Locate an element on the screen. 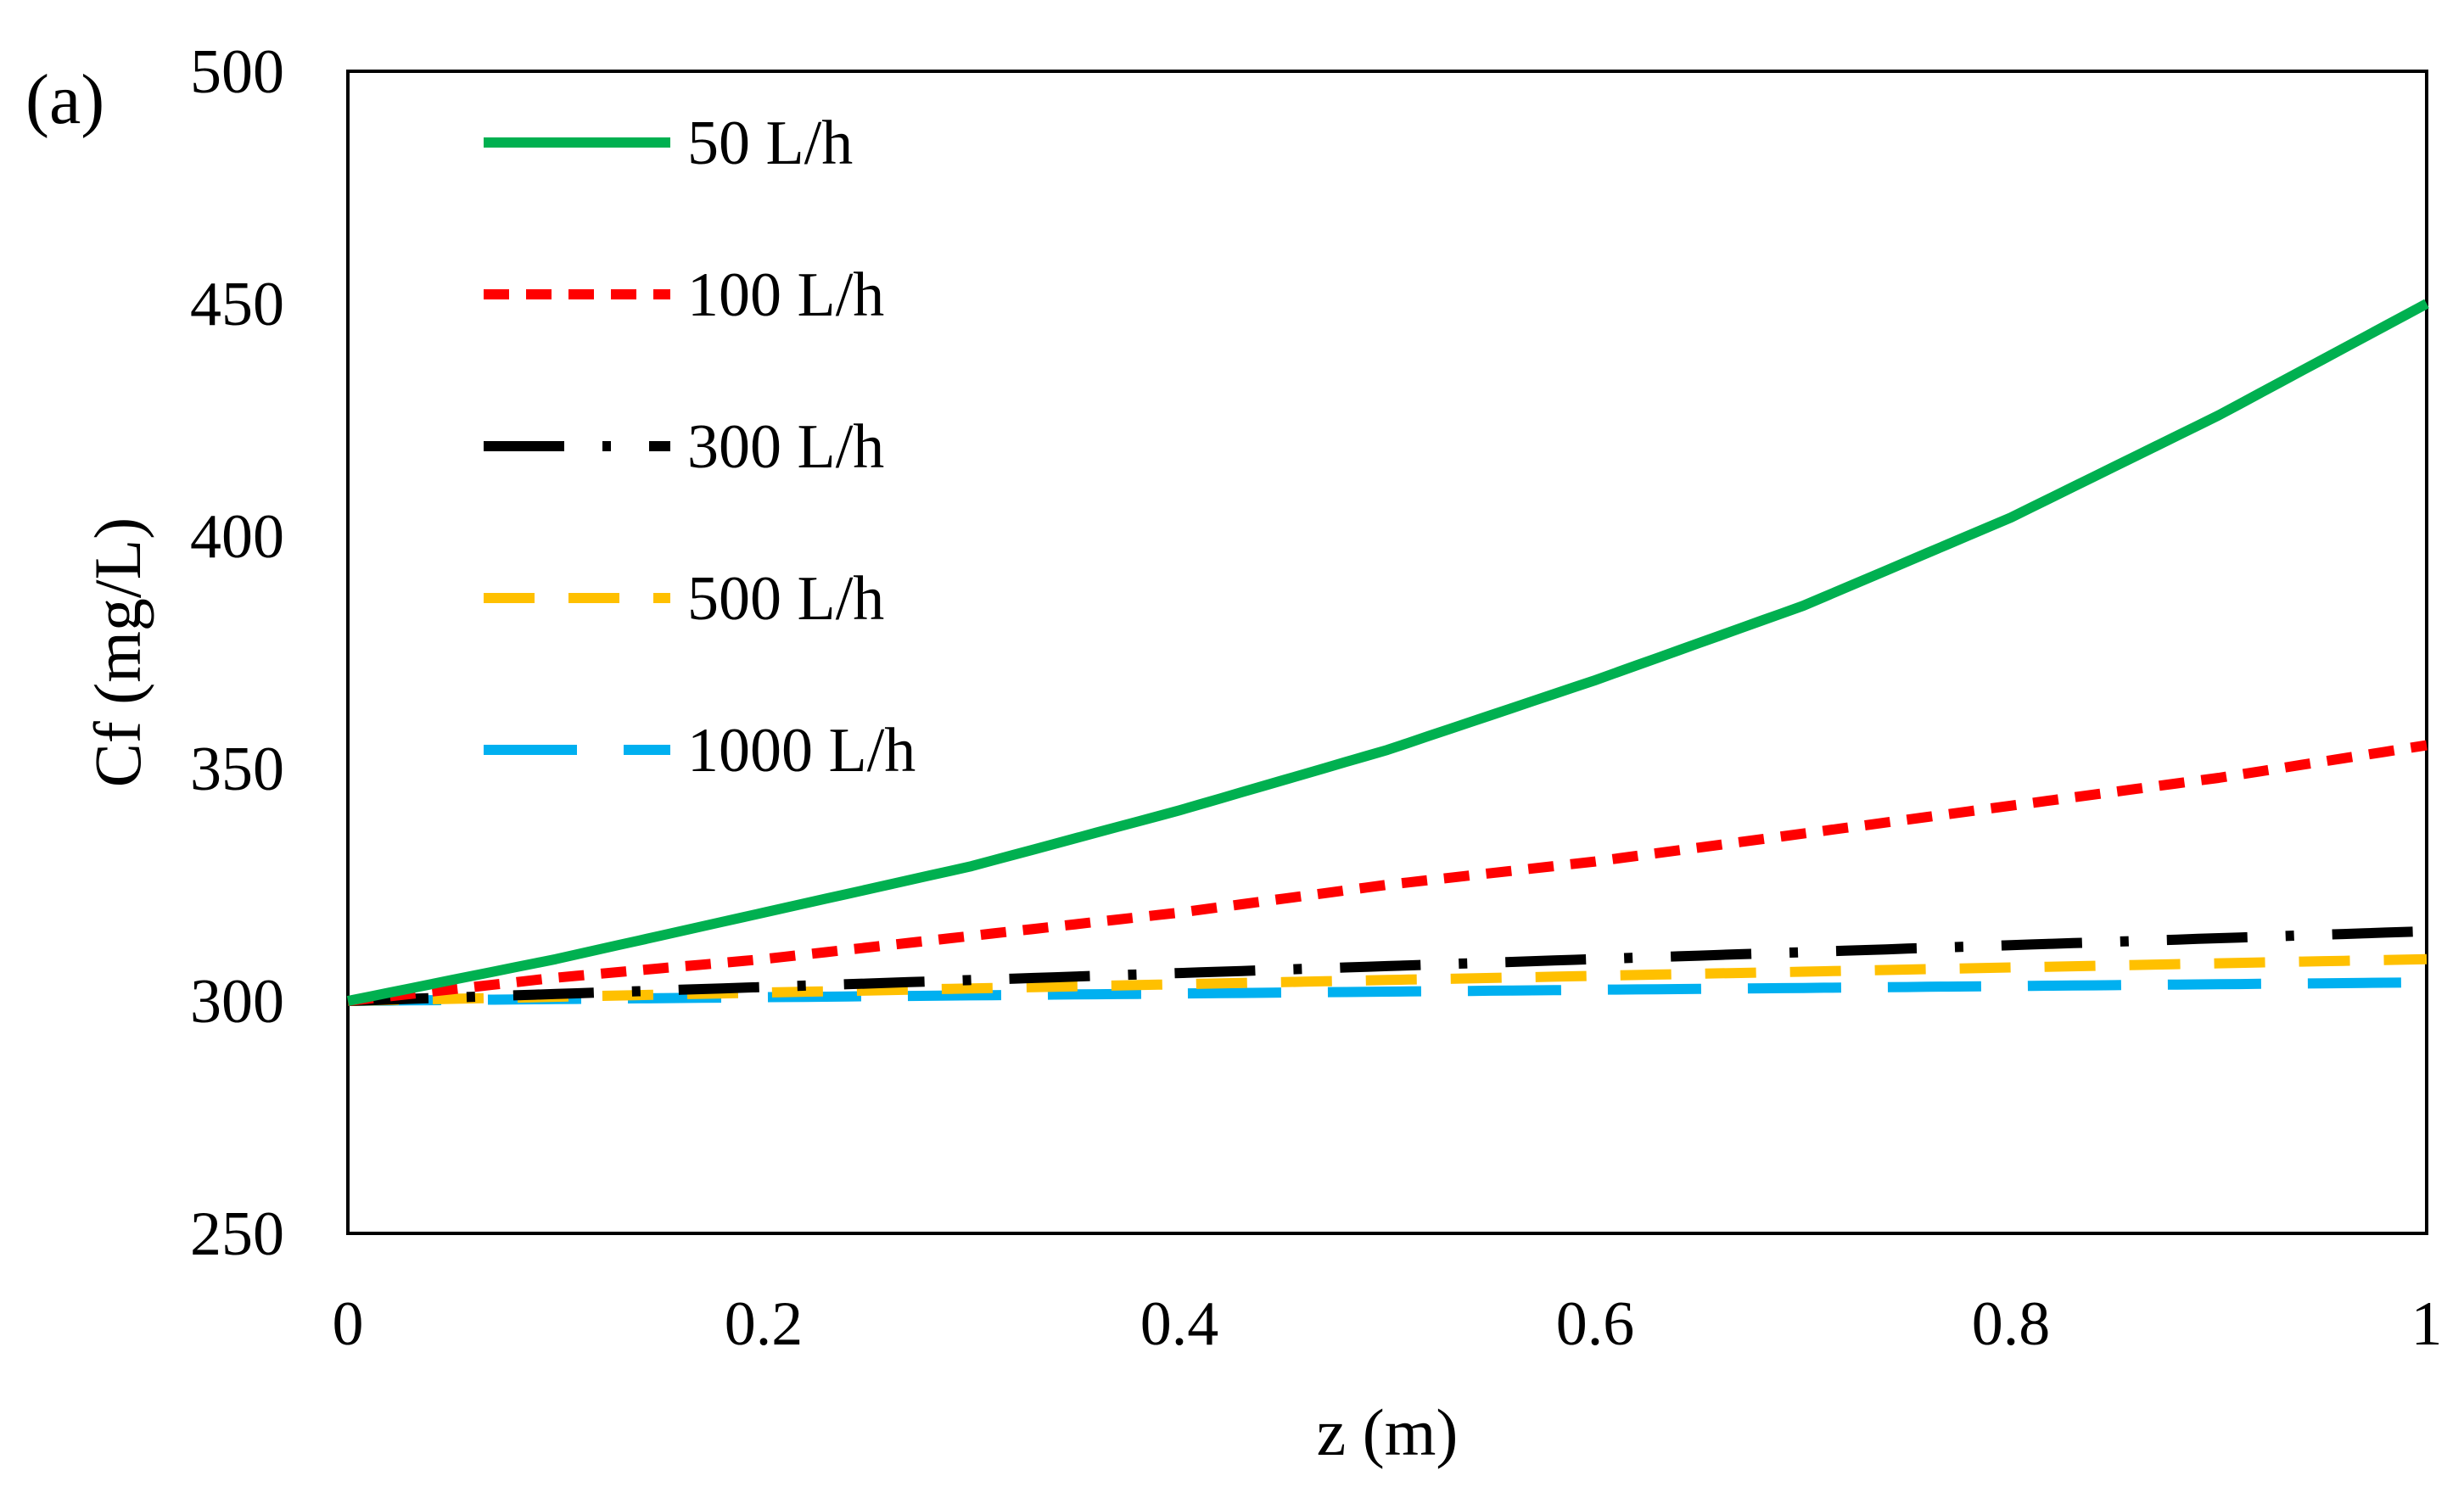 The height and width of the screenshot is (1487, 2464). series-line-300-l-h is located at coordinates (1387, 965).